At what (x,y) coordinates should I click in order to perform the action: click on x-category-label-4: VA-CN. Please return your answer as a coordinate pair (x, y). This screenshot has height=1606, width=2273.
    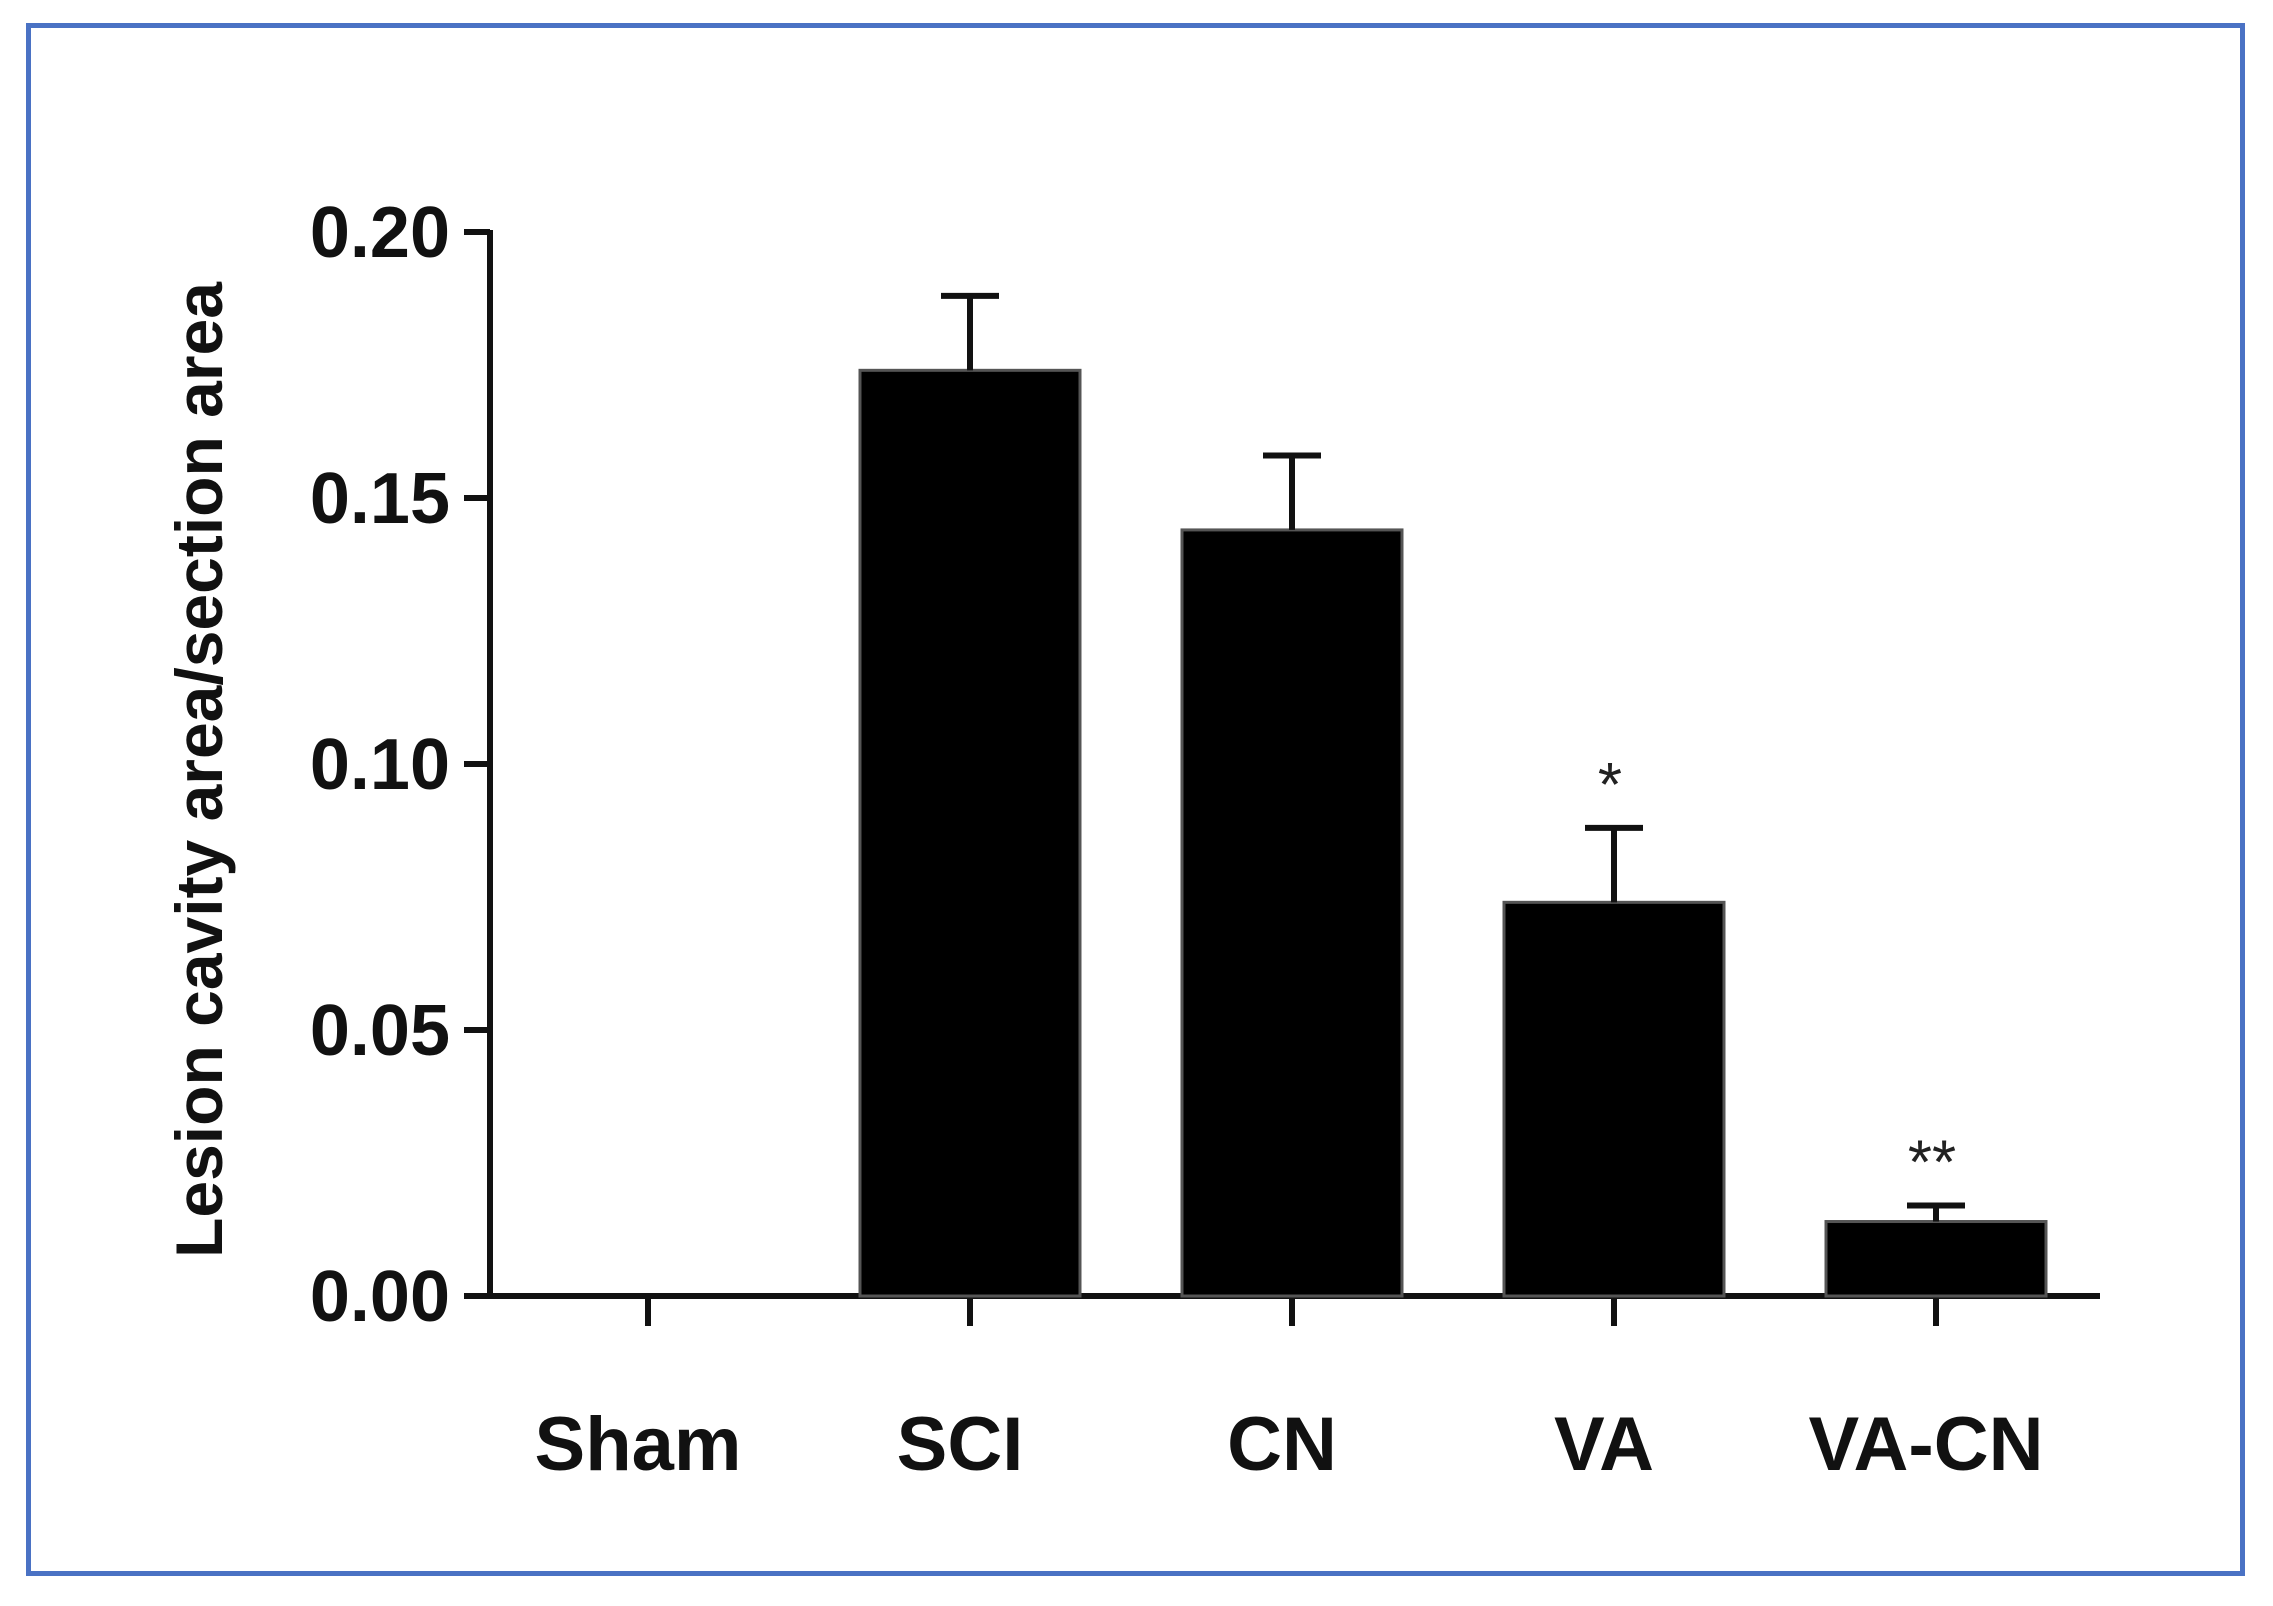
    Looking at the image, I should click on (1925, 1444).